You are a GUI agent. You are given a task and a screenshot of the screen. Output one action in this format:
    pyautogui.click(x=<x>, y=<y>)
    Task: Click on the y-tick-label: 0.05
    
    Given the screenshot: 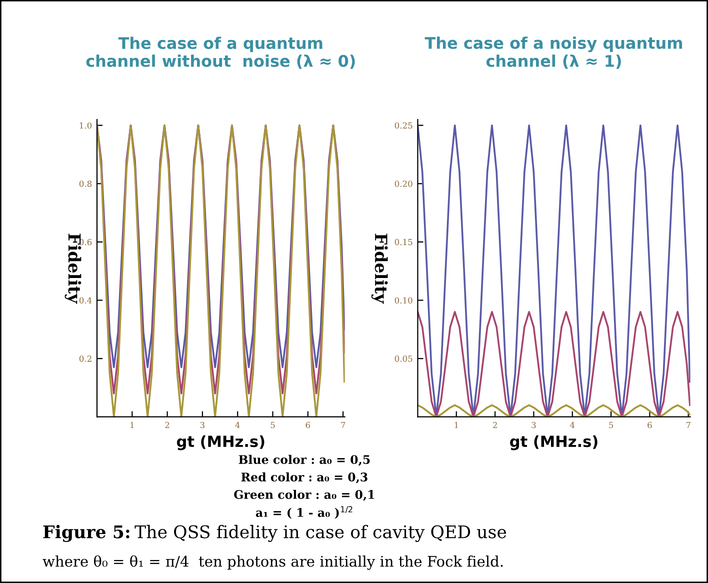 What is the action you would take?
    pyautogui.click(x=403, y=359)
    